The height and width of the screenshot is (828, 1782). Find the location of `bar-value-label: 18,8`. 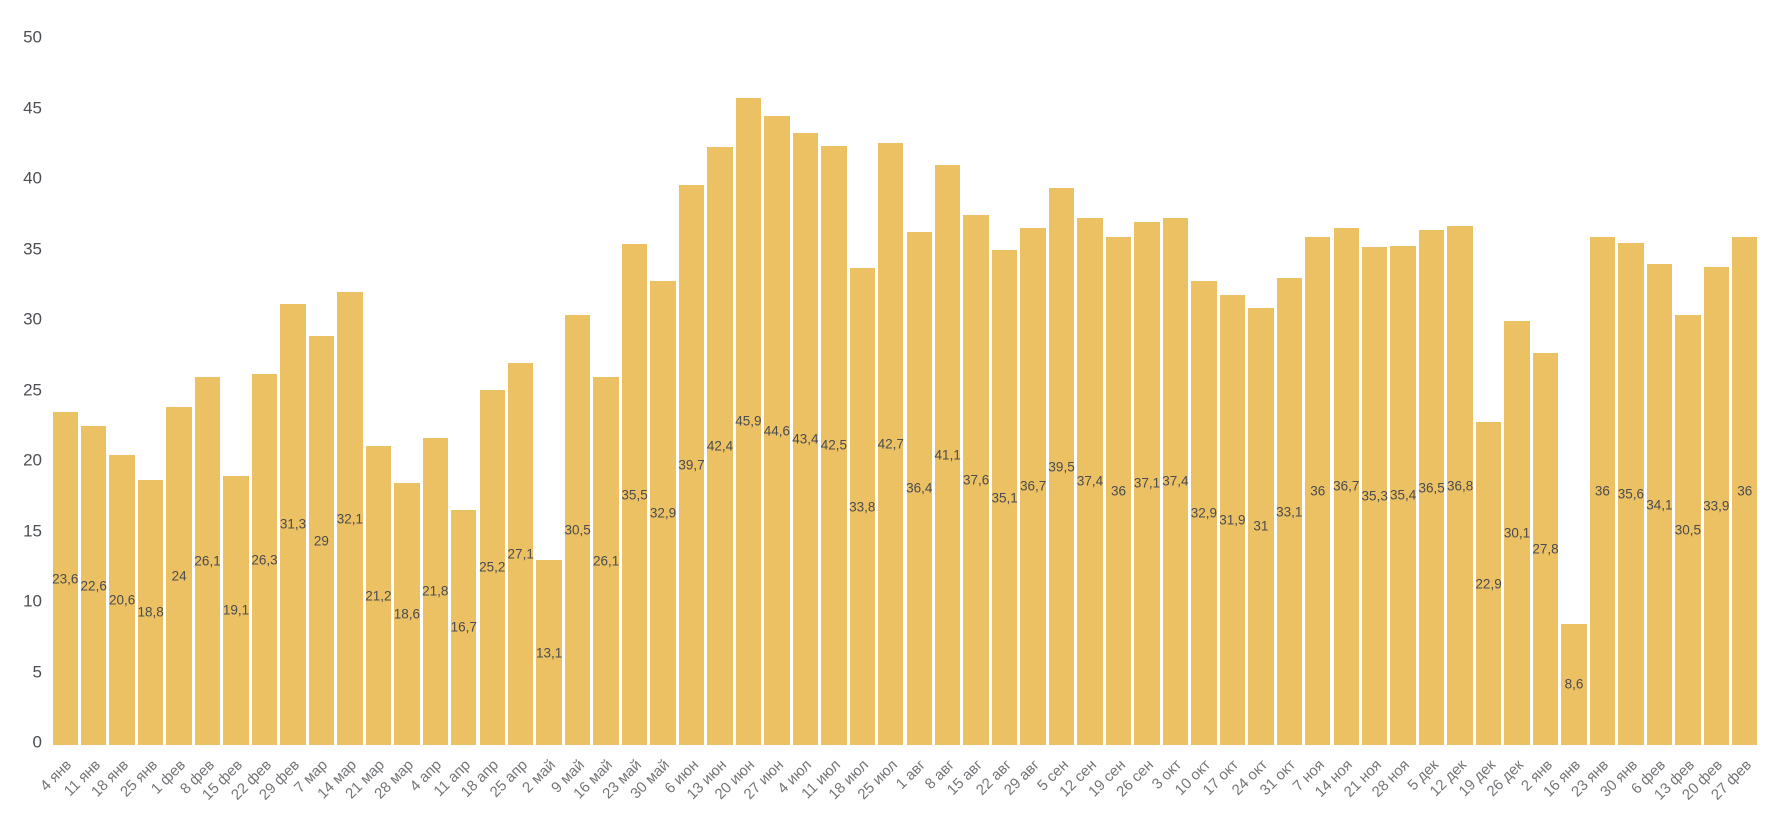

bar-value-label: 18,8 is located at coordinates (150, 612).